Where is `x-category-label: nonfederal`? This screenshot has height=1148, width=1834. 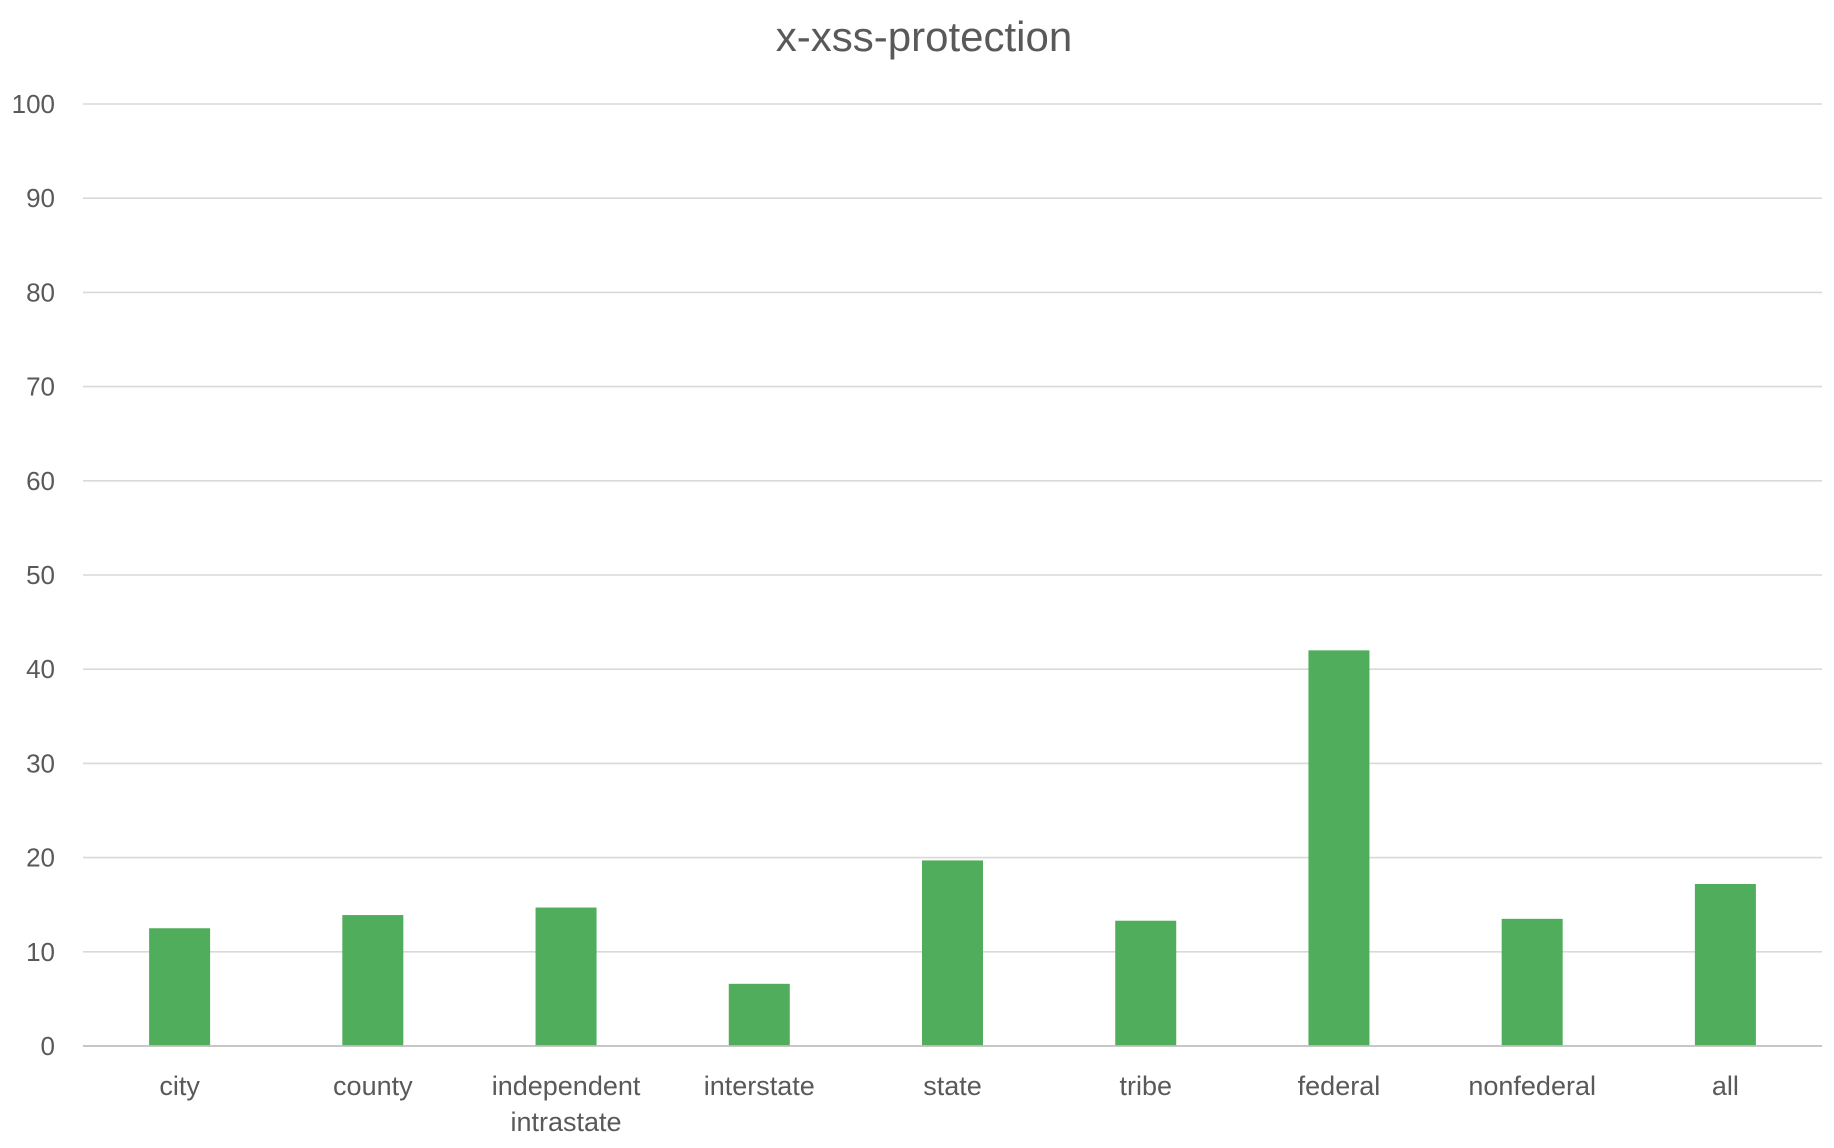 x-category-label: nonfederal is located at coordinates (1532, 1086).